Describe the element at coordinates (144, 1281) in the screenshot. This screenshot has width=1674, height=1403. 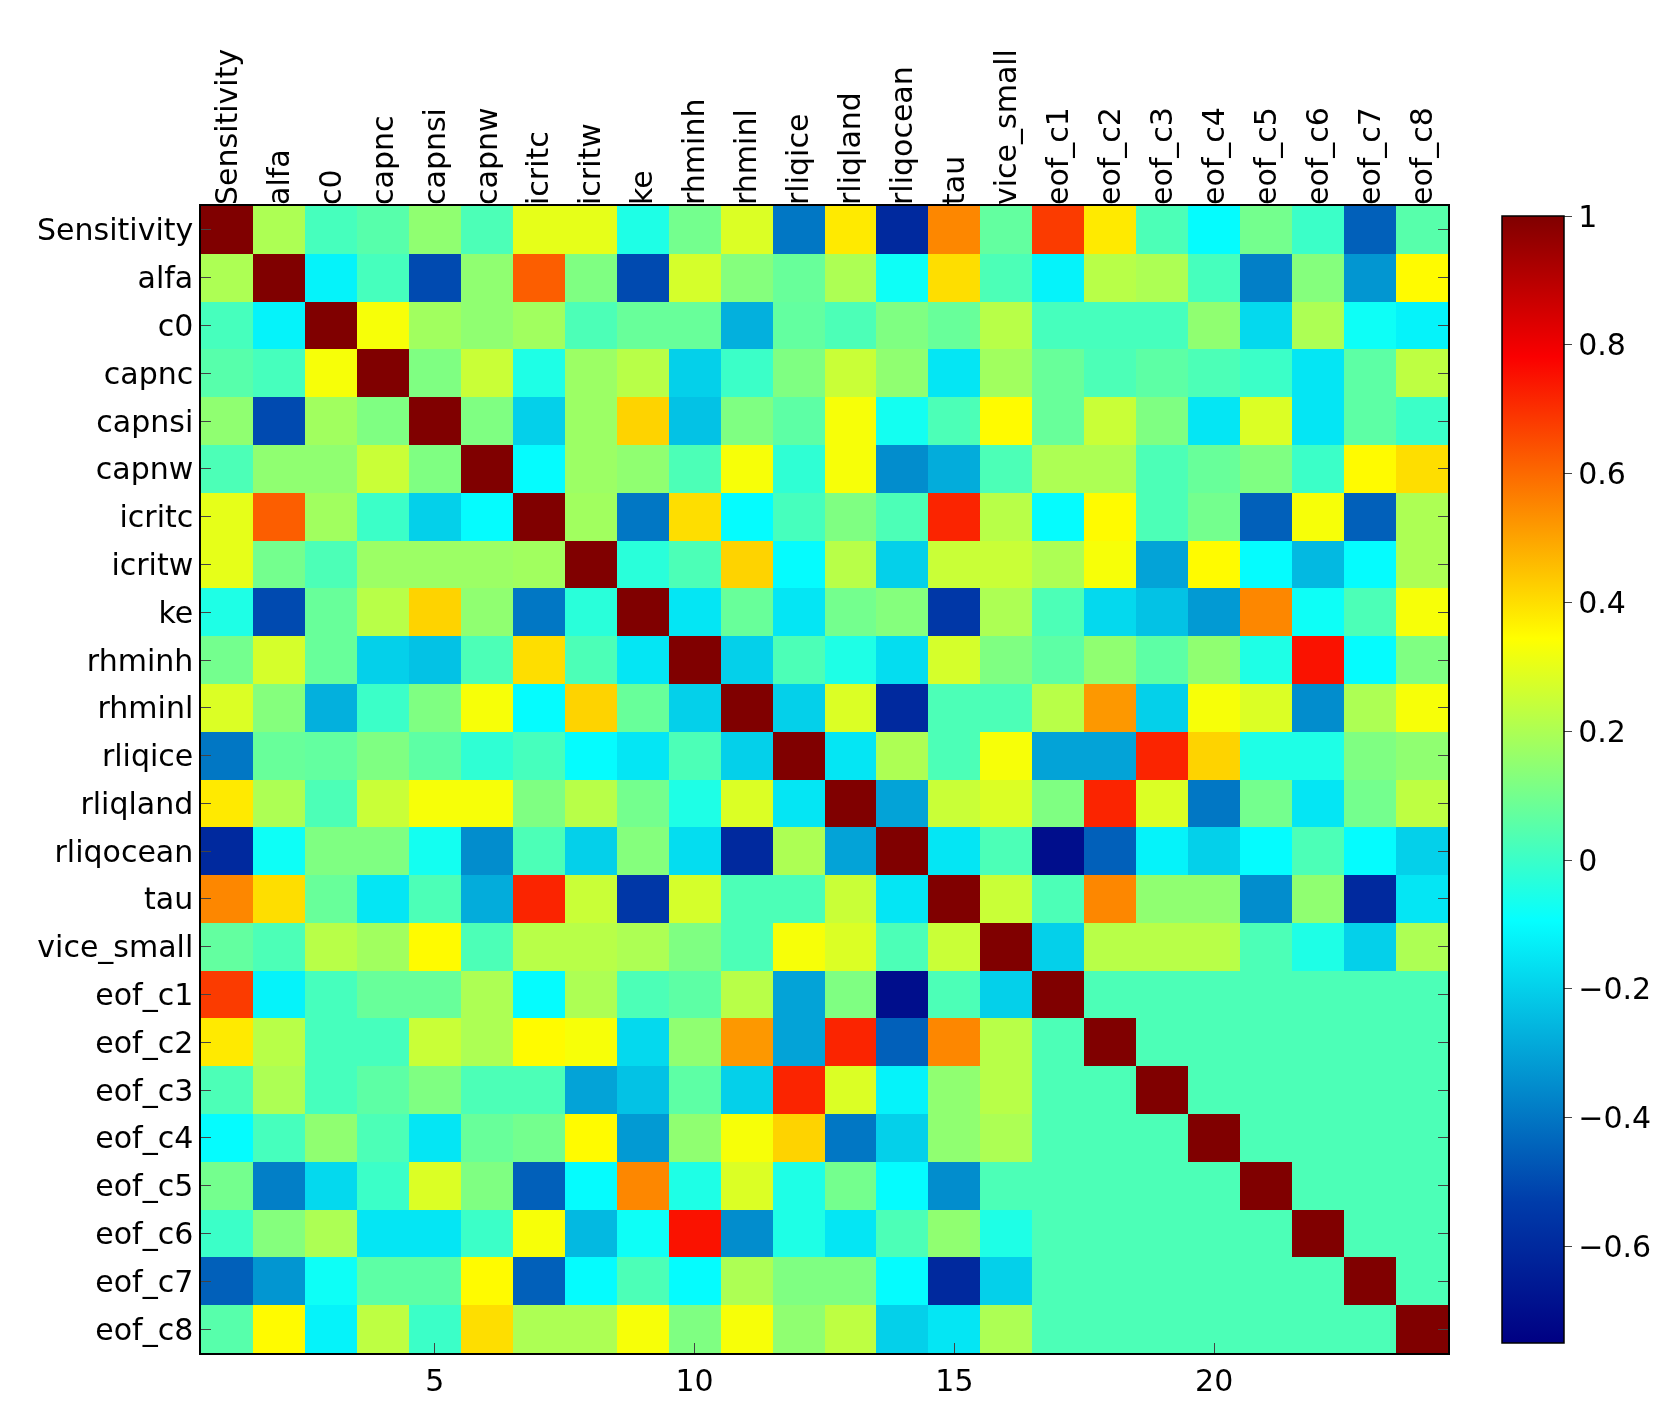
I see `y-tick-label: eof_c7` at that location.